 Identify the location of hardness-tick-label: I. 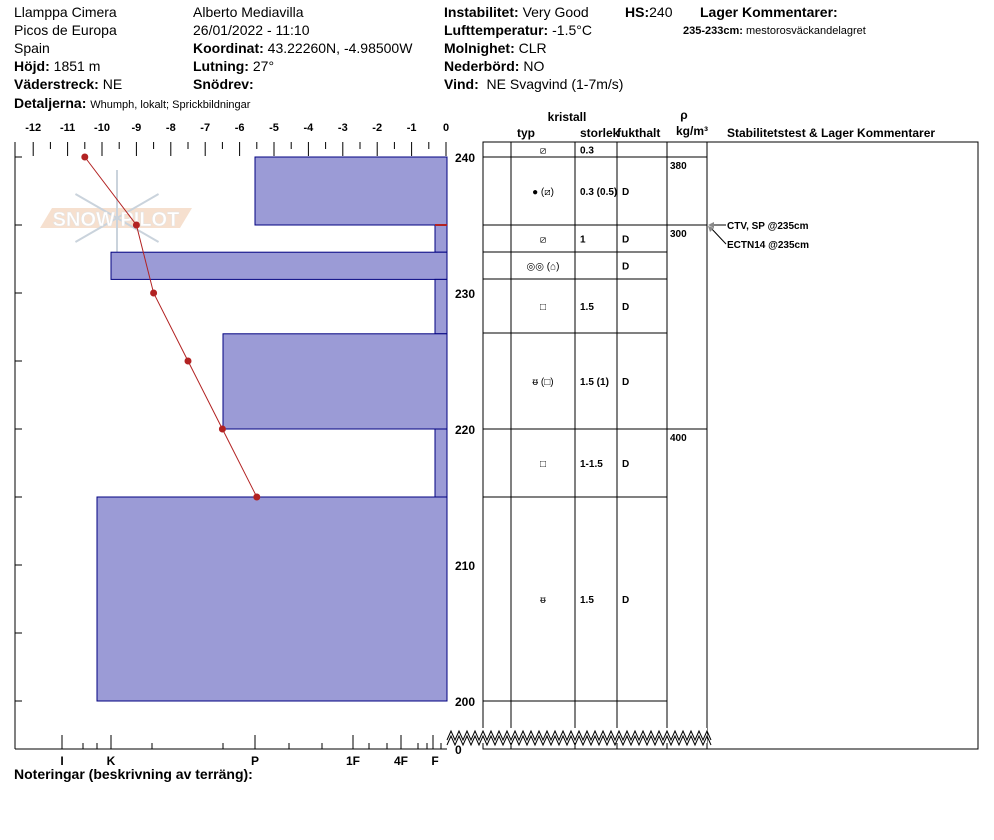
(61, 761).